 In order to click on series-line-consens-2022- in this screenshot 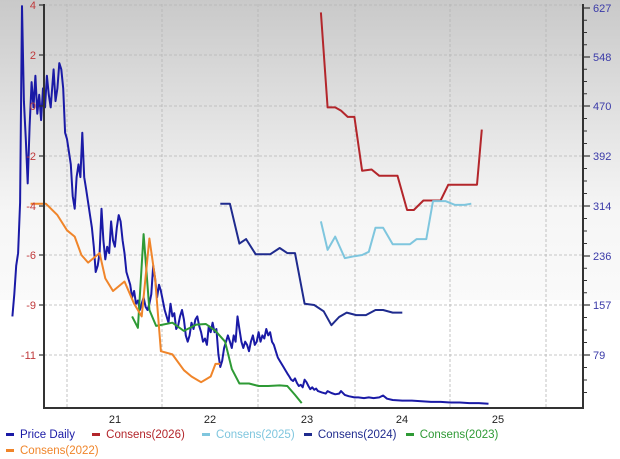, I will do `click(125, 293)`.